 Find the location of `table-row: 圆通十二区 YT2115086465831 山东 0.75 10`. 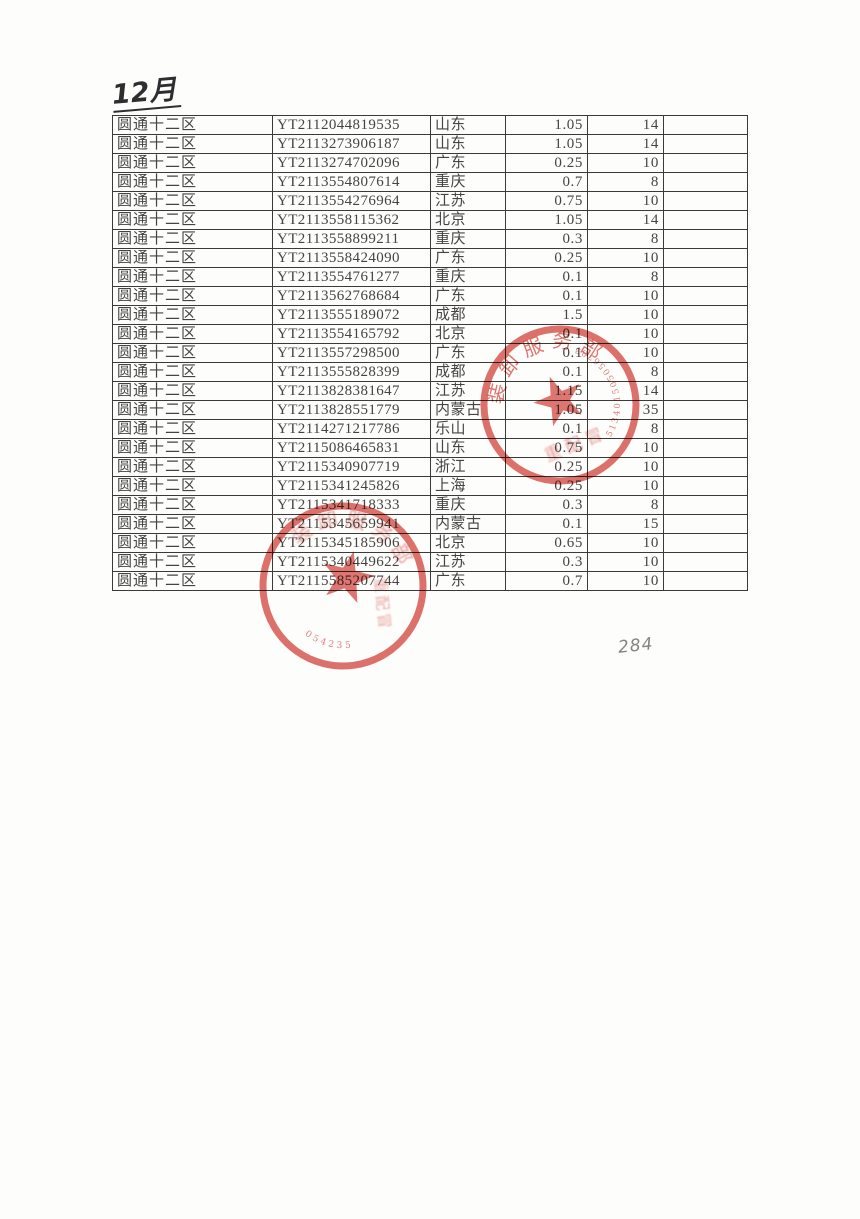

table-row: 圆通十二区 YT2115086465831 山东 0.75 10 is located at coordinates (430, 448).